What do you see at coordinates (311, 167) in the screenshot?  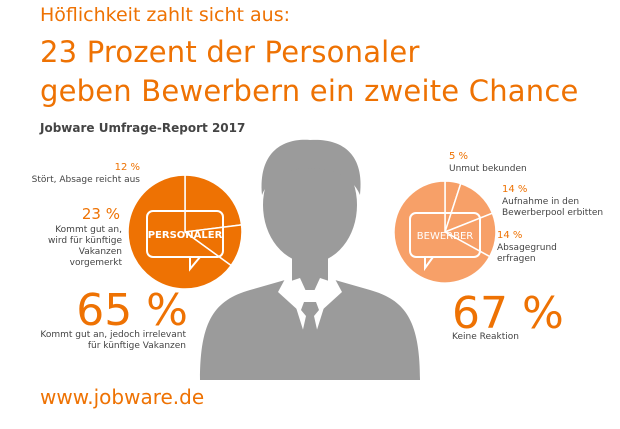 I see `silhouette-hair` at bounding box center [311, 167].